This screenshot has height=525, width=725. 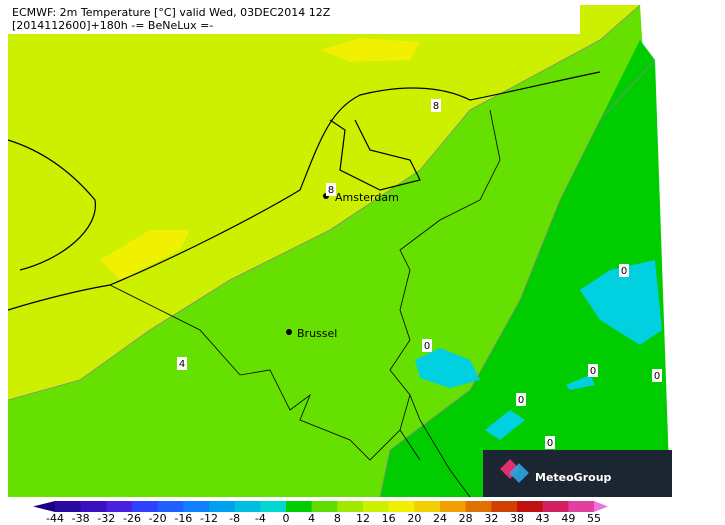 What do you see at coordinates (317, 333) in the screenshot?
I see `city-label: Brussel` at bounding box center [317, 333].